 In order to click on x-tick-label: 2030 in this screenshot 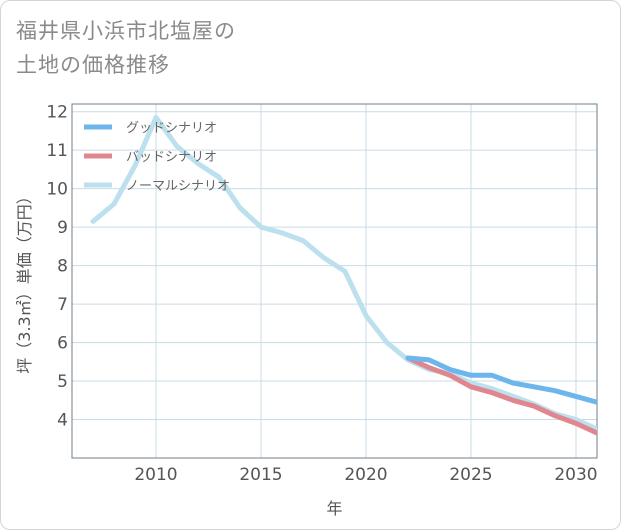, I will do `click(575, 475)`.